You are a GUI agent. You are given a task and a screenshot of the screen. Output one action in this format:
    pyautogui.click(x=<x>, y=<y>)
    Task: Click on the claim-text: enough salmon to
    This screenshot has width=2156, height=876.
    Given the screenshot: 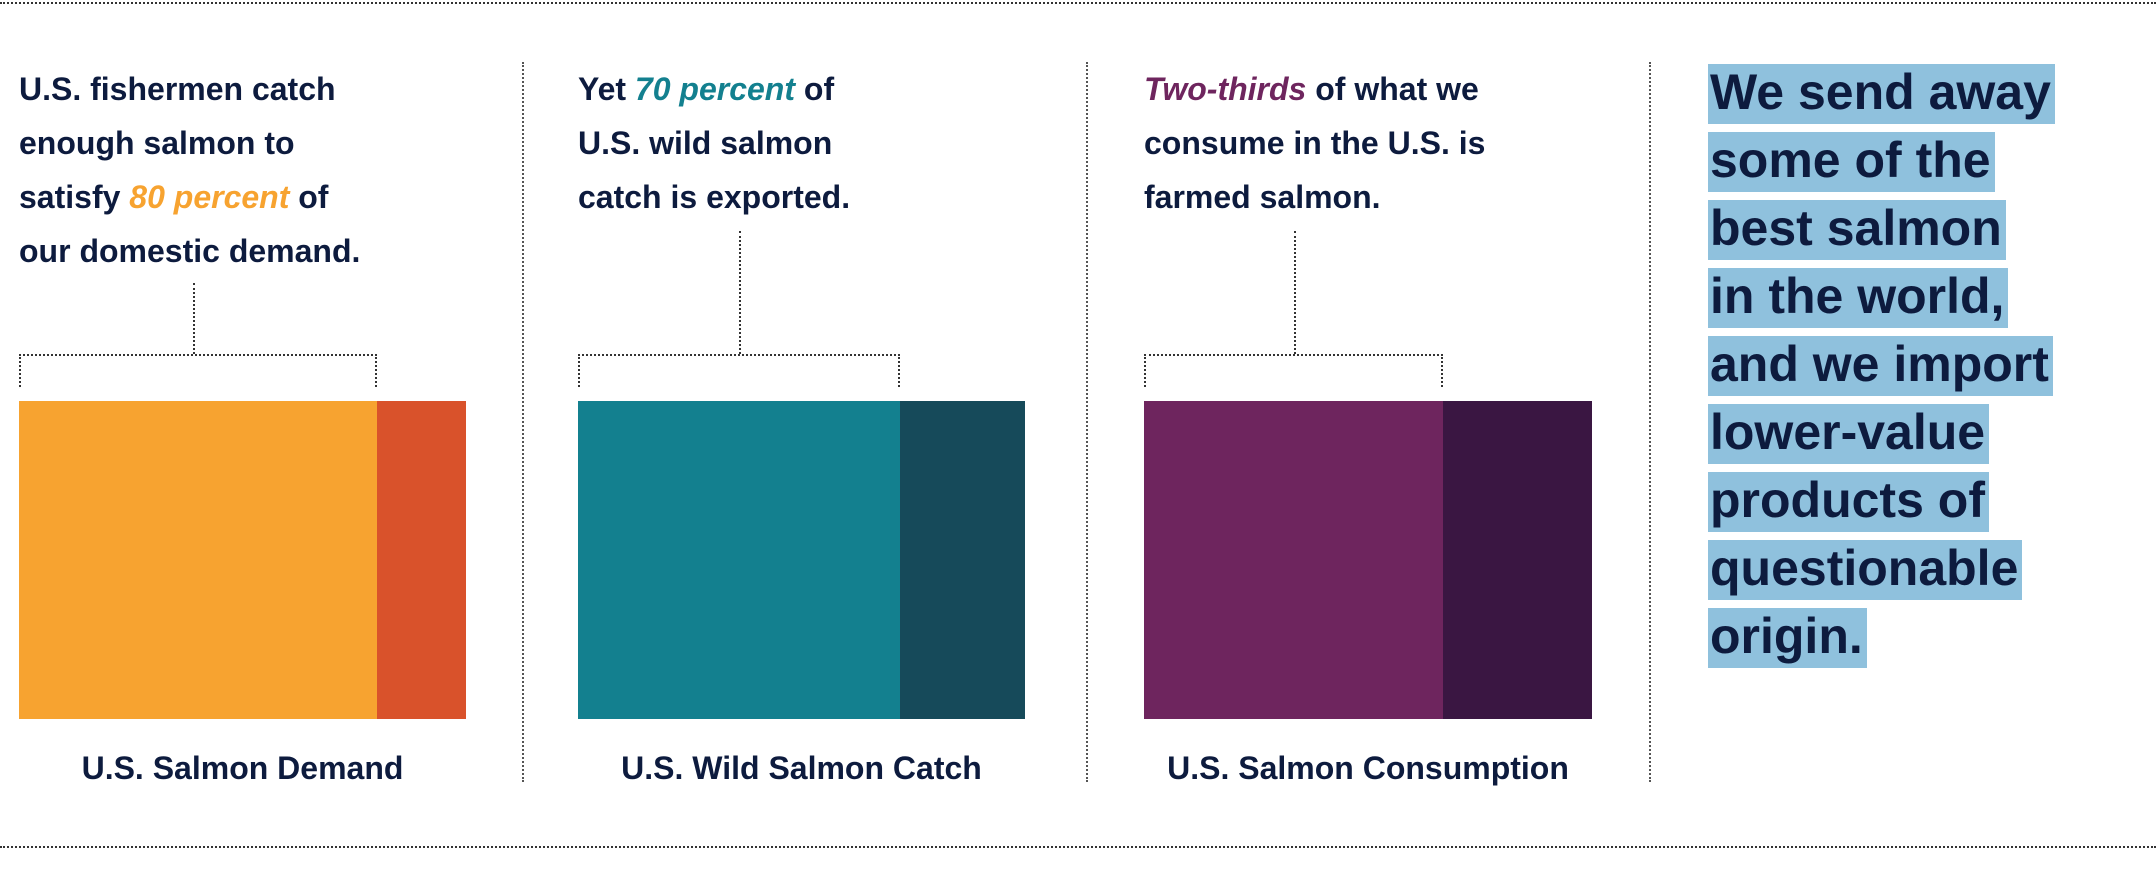 What is the action you would take?
    pyautogui.click(x=157, y=143)
    